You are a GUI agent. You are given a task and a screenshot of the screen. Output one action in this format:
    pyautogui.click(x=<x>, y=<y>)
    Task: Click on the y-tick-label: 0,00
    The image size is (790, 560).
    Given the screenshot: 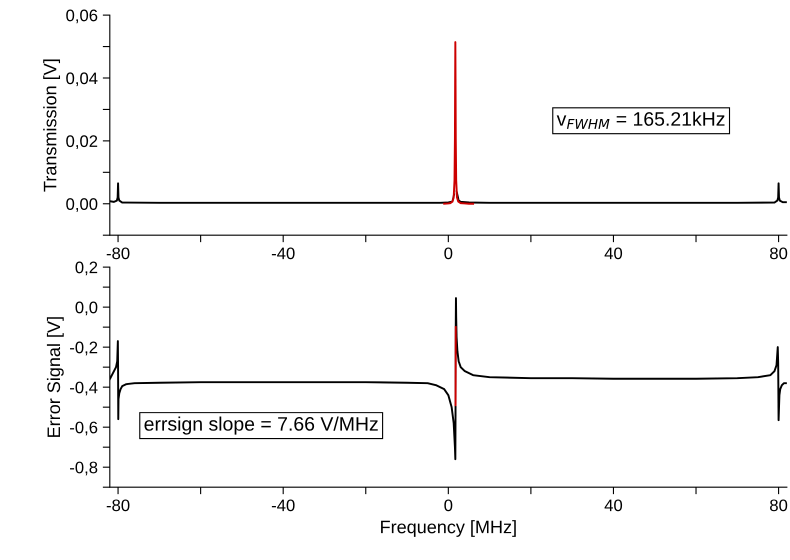 What is the action you would take?
    pyautogui.click(x=82, y=205)
    